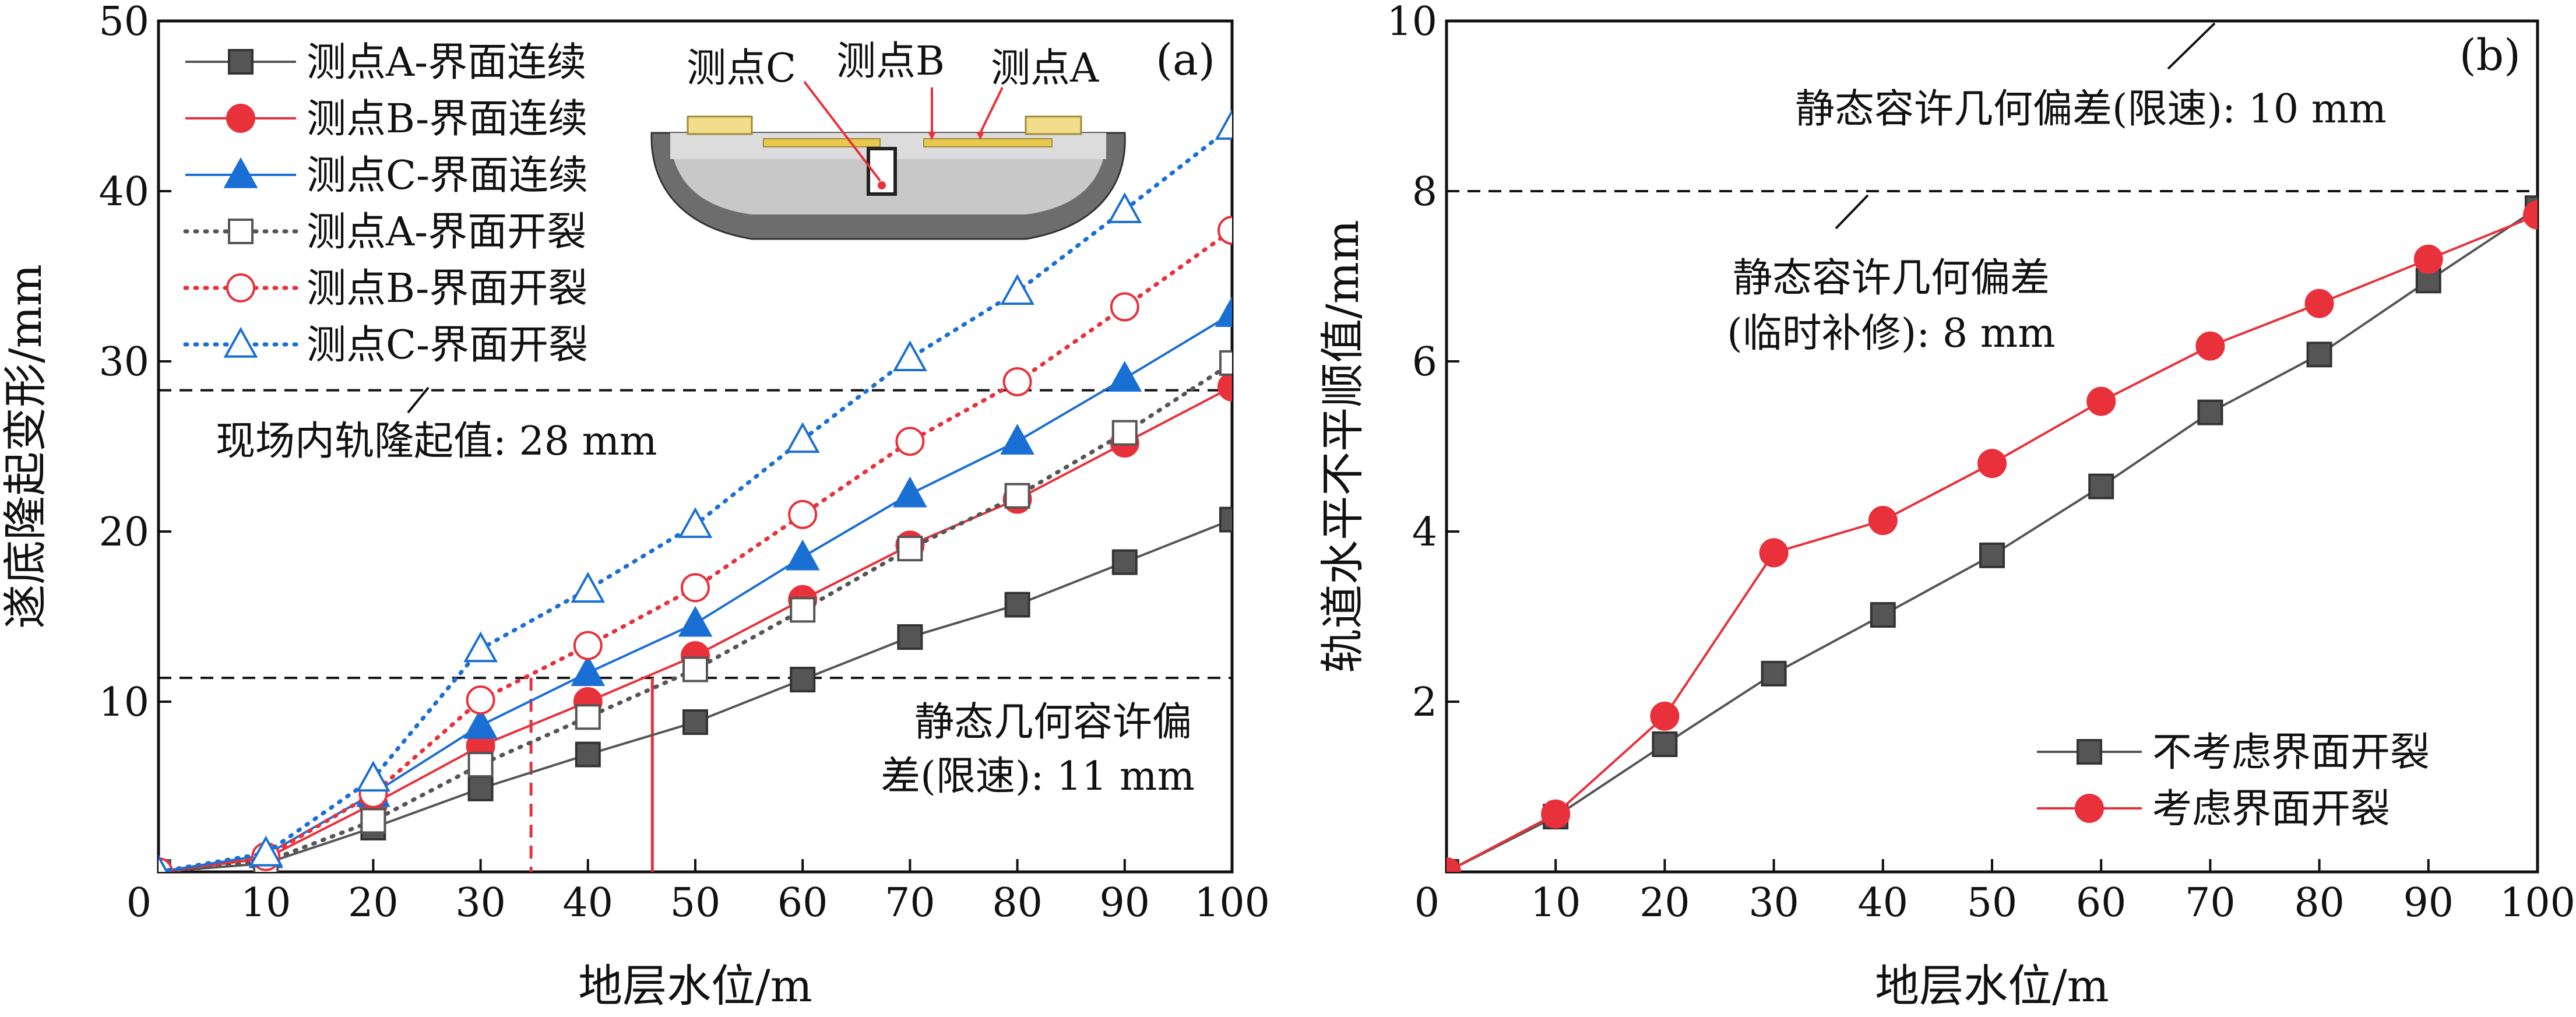 The height and width of the screenshot is (1017, 2576). I want to click on limit-8mm-label-1: 静态容许几何偏差, so click(1892, 278).